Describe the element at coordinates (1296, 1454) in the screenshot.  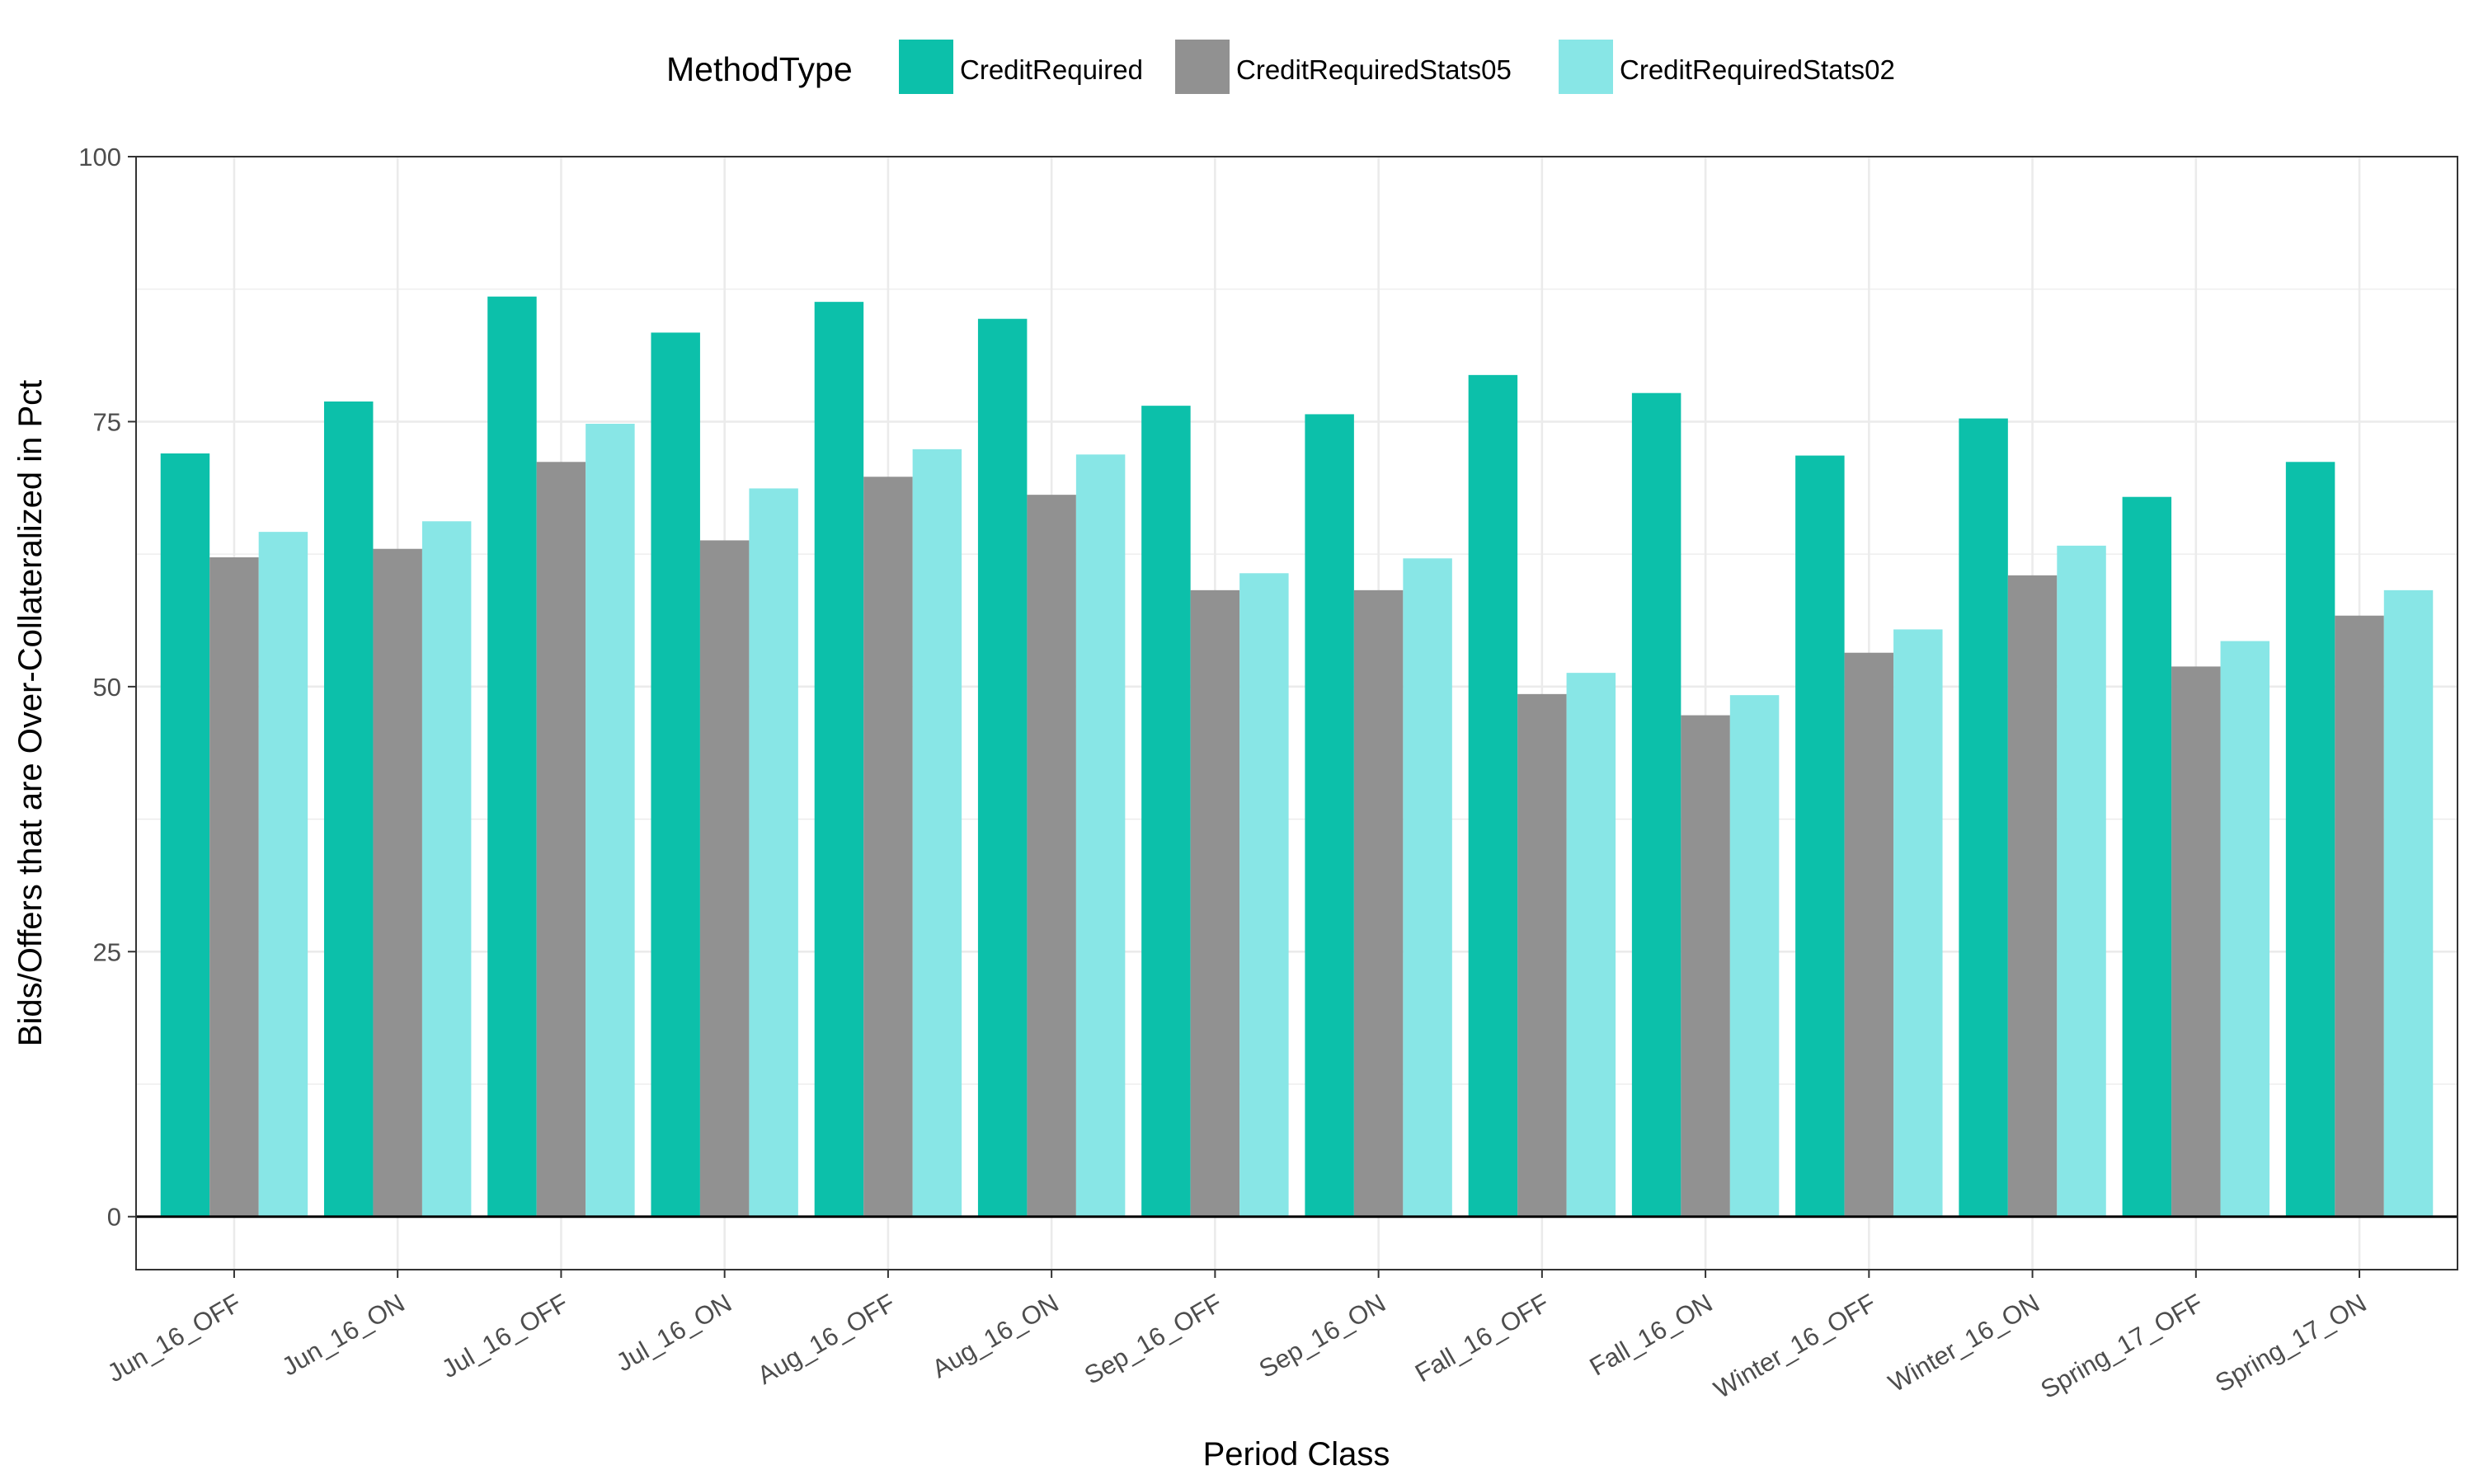
I see `x-axis-title: Period Class` at that location.